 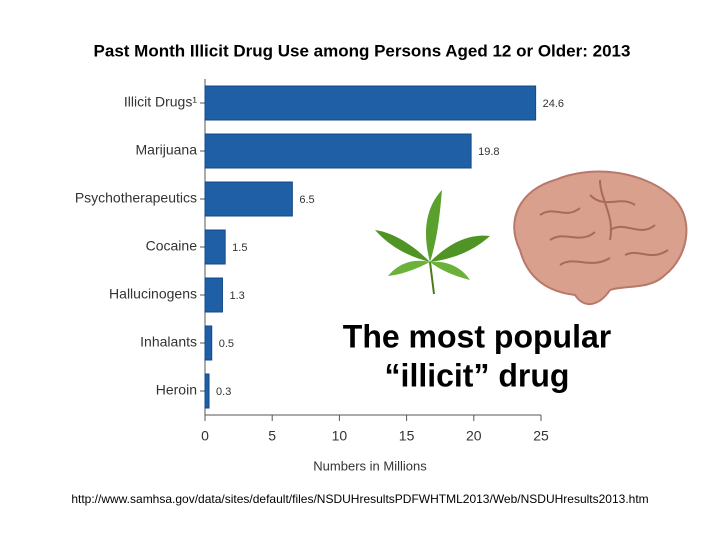 I want to click on value-label: 1.5, so click(x=239, y=248).